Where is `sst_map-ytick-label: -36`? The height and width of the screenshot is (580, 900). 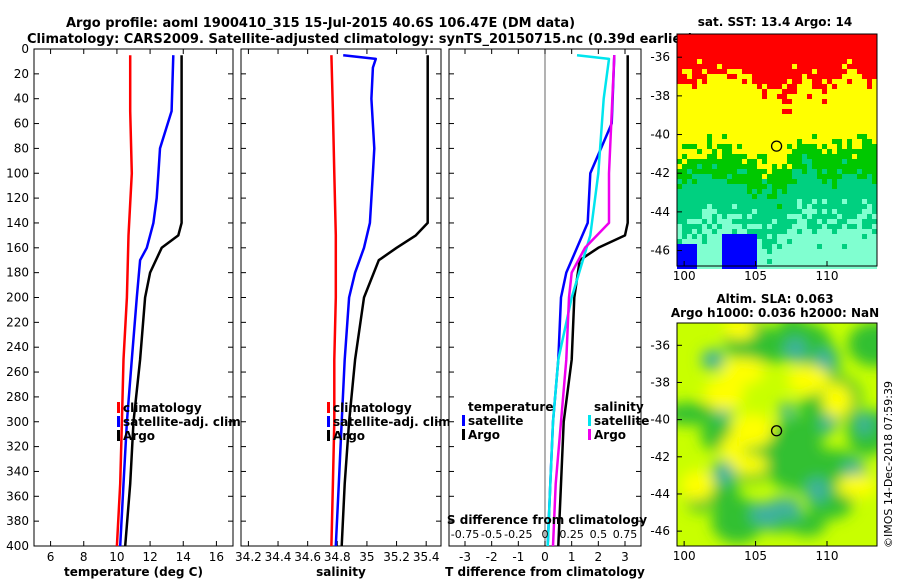
sst_map-ytick-label: -36 is located at coordinates (660, 57).